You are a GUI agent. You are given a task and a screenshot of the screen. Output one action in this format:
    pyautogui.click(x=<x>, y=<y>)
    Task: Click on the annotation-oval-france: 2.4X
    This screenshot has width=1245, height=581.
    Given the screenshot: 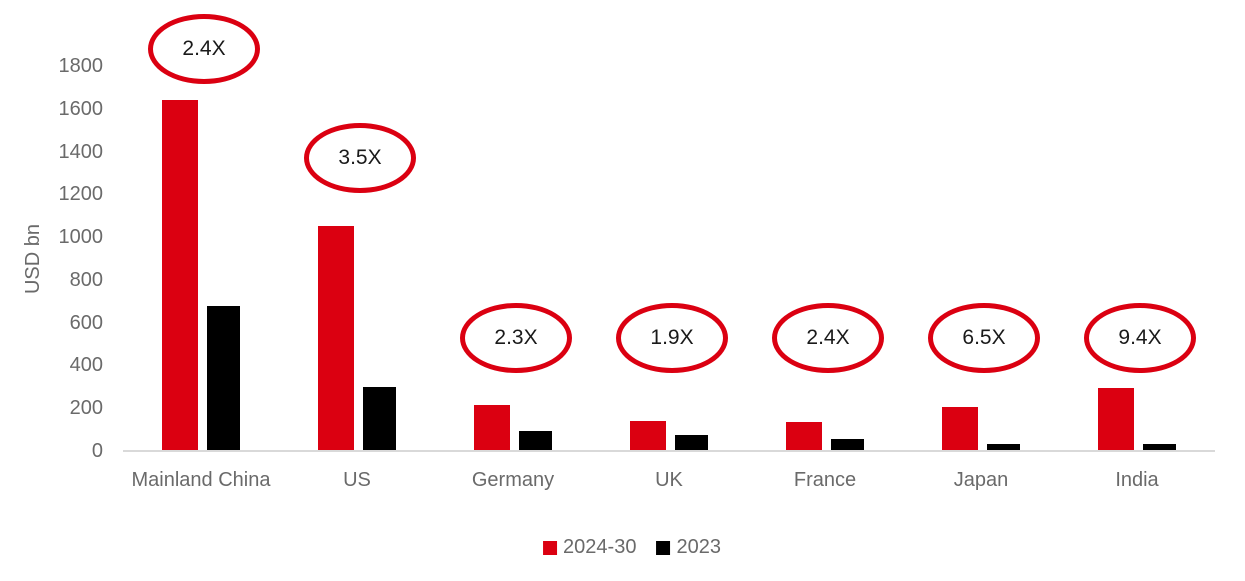 What is the action you would take?
    pyautogui.click(x=828, y=338)
    